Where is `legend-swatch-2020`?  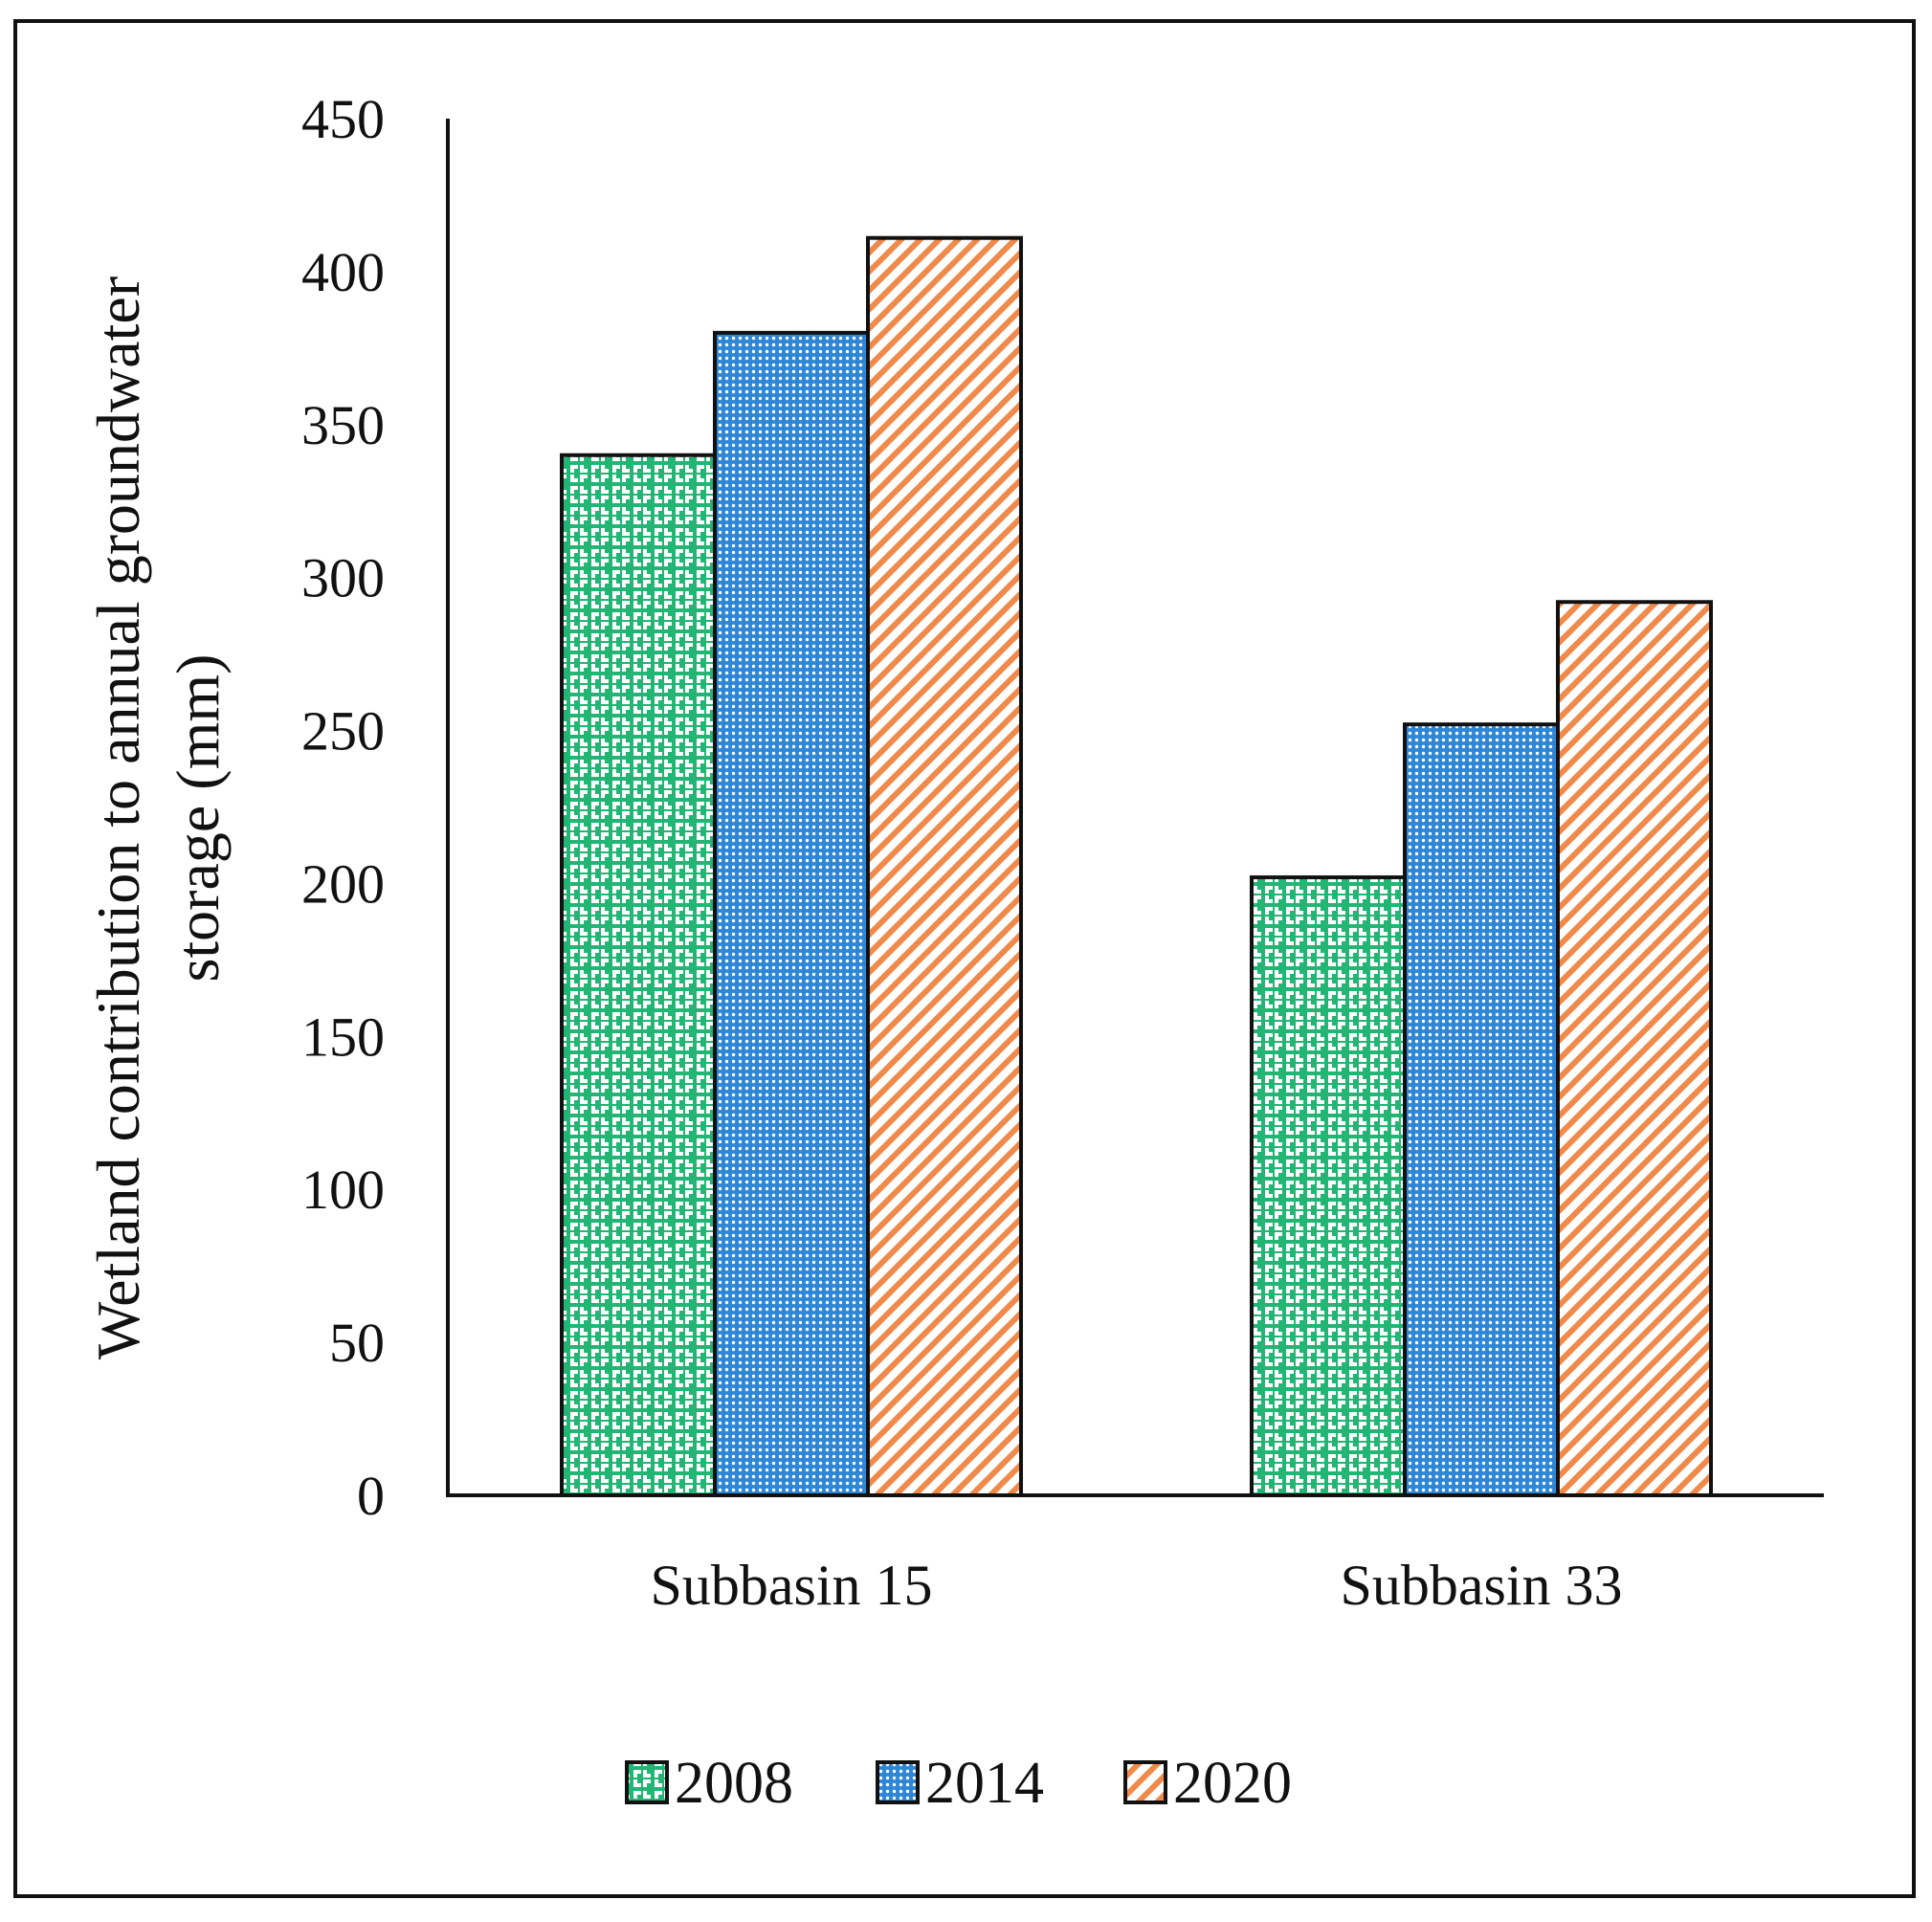 legend-swatch-2020 is located at coordinates (1145, 1782).